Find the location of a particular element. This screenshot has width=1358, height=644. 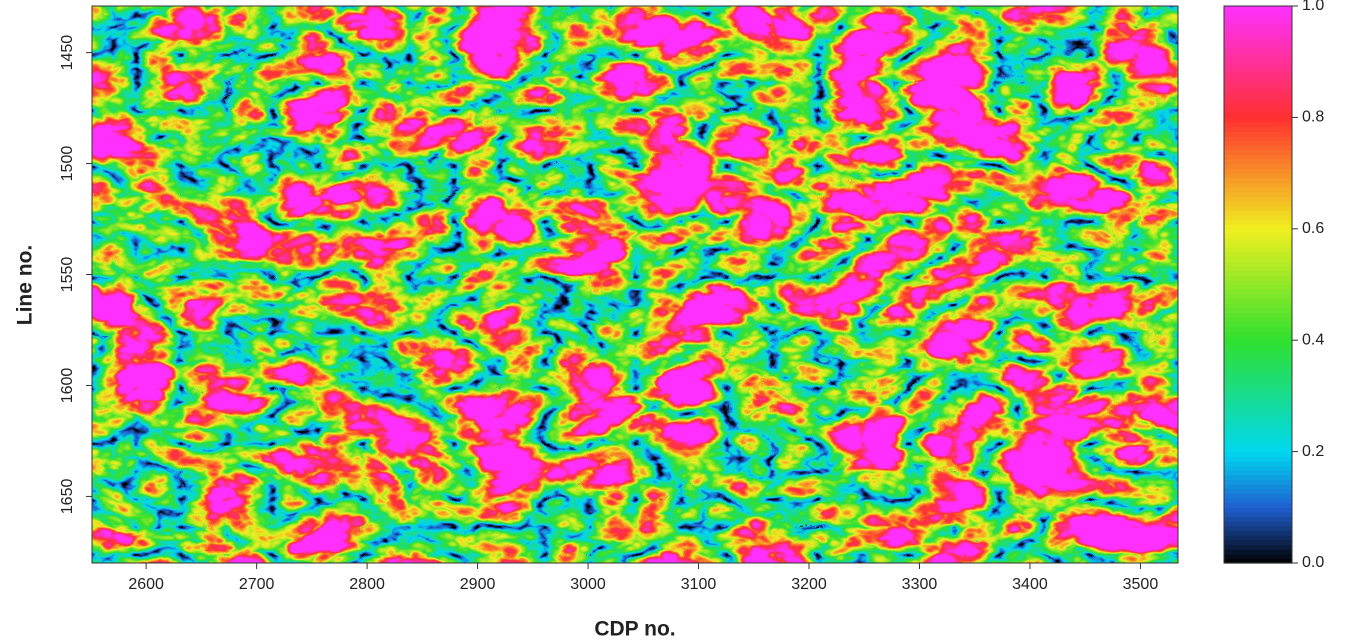

colorbar-tick-label: 0.8 is located at coordinates (1313, 117).